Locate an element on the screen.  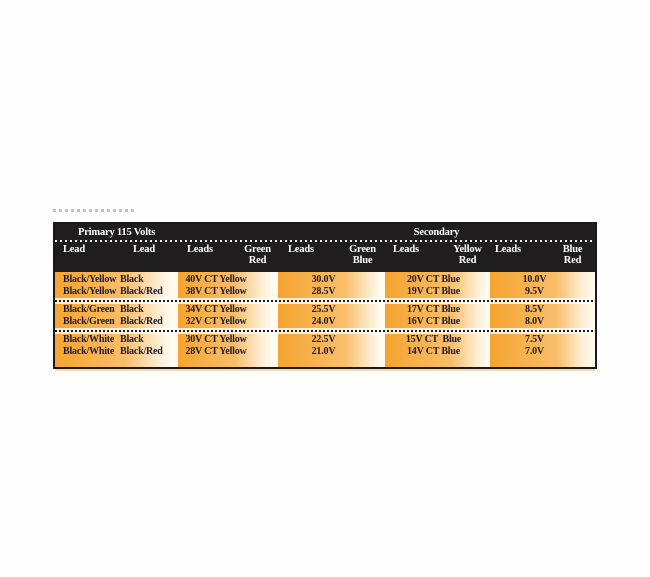
cell-green-red-leads: 32V CT Yellow is located at coordinates (216, 321).